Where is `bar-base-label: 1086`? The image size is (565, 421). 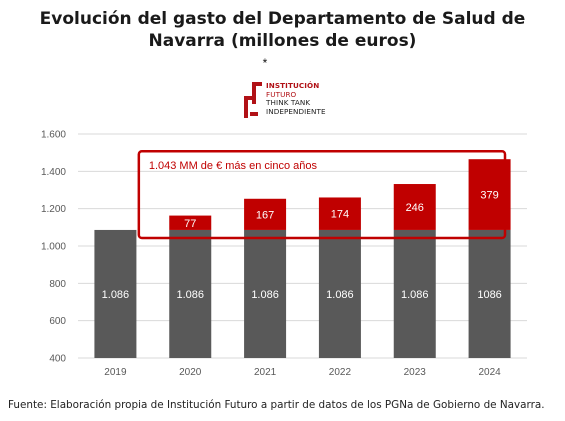
bar-base-label: 1086 is located at coordinates (489, 295).